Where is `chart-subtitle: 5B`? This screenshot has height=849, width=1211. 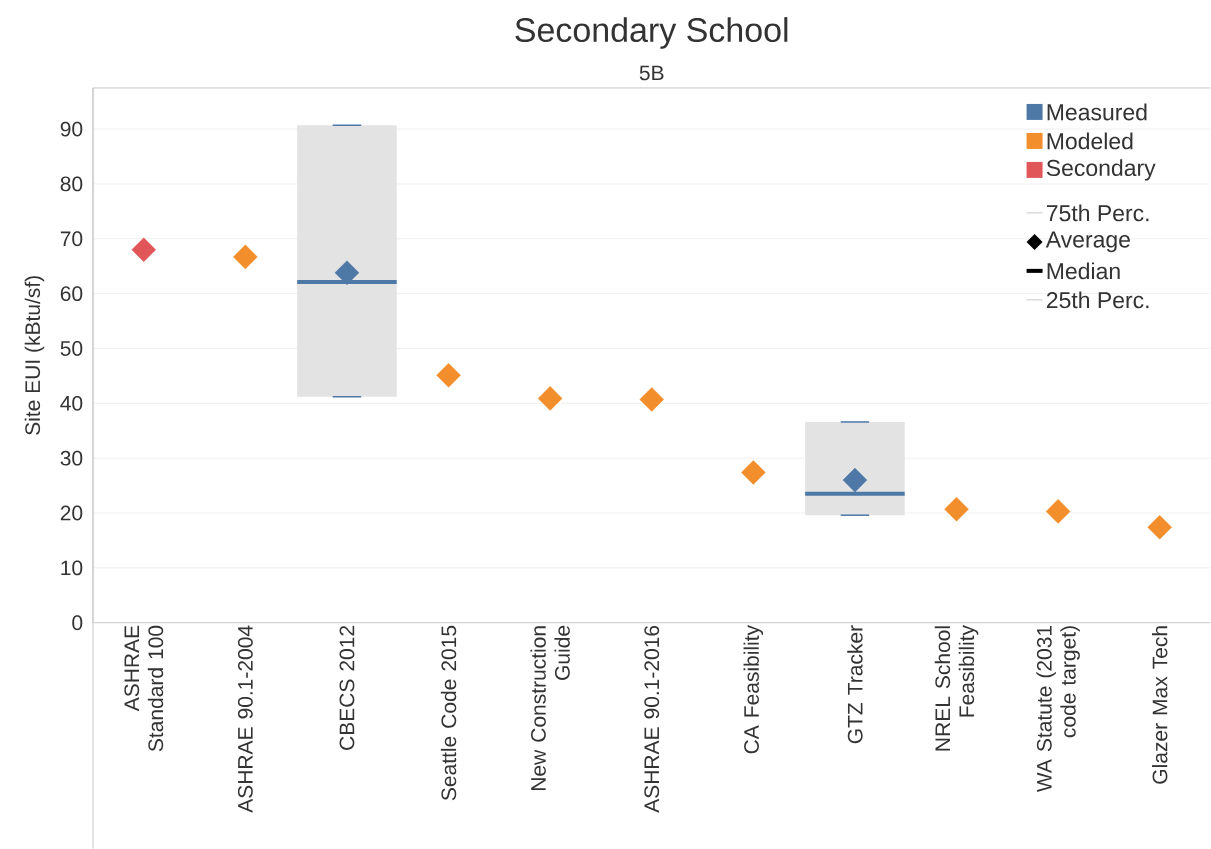 chart-subtitle: 5B is located at coordinates (651, 73).